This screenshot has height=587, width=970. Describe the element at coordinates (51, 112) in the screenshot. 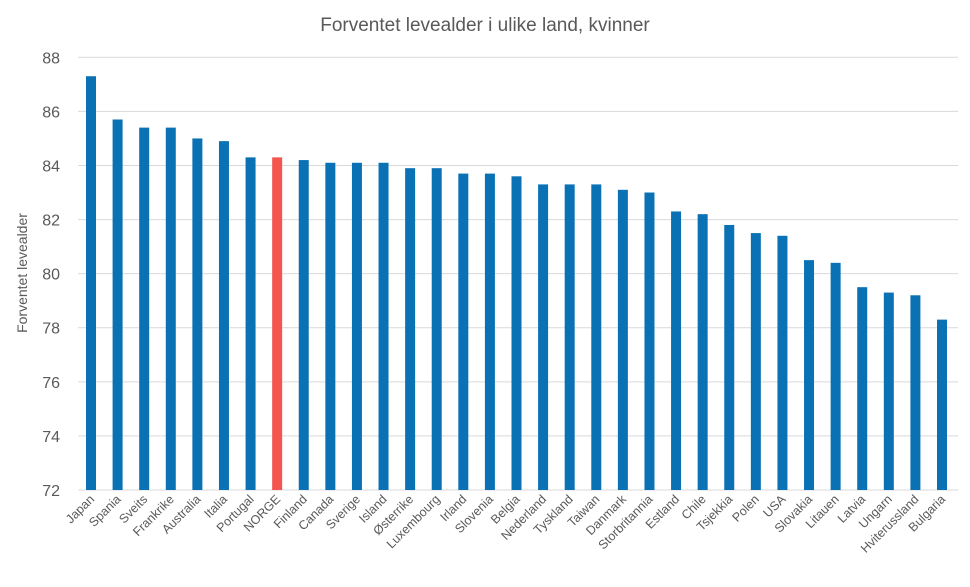

I see `y-tick-label: 86` at that location.